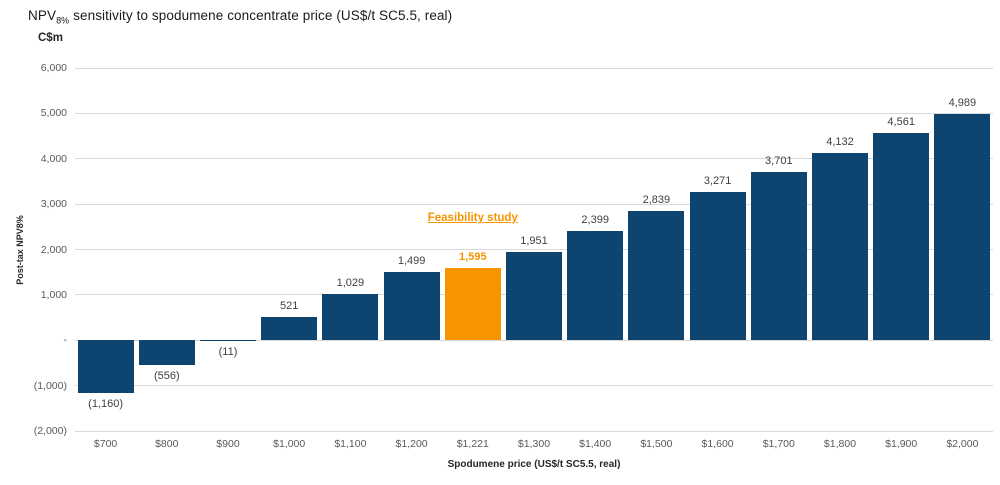  What do you see at coordinates (472, 444) in the screenshot?
I see `x-tick-label: $1,221` at bounding box center [472, 444].